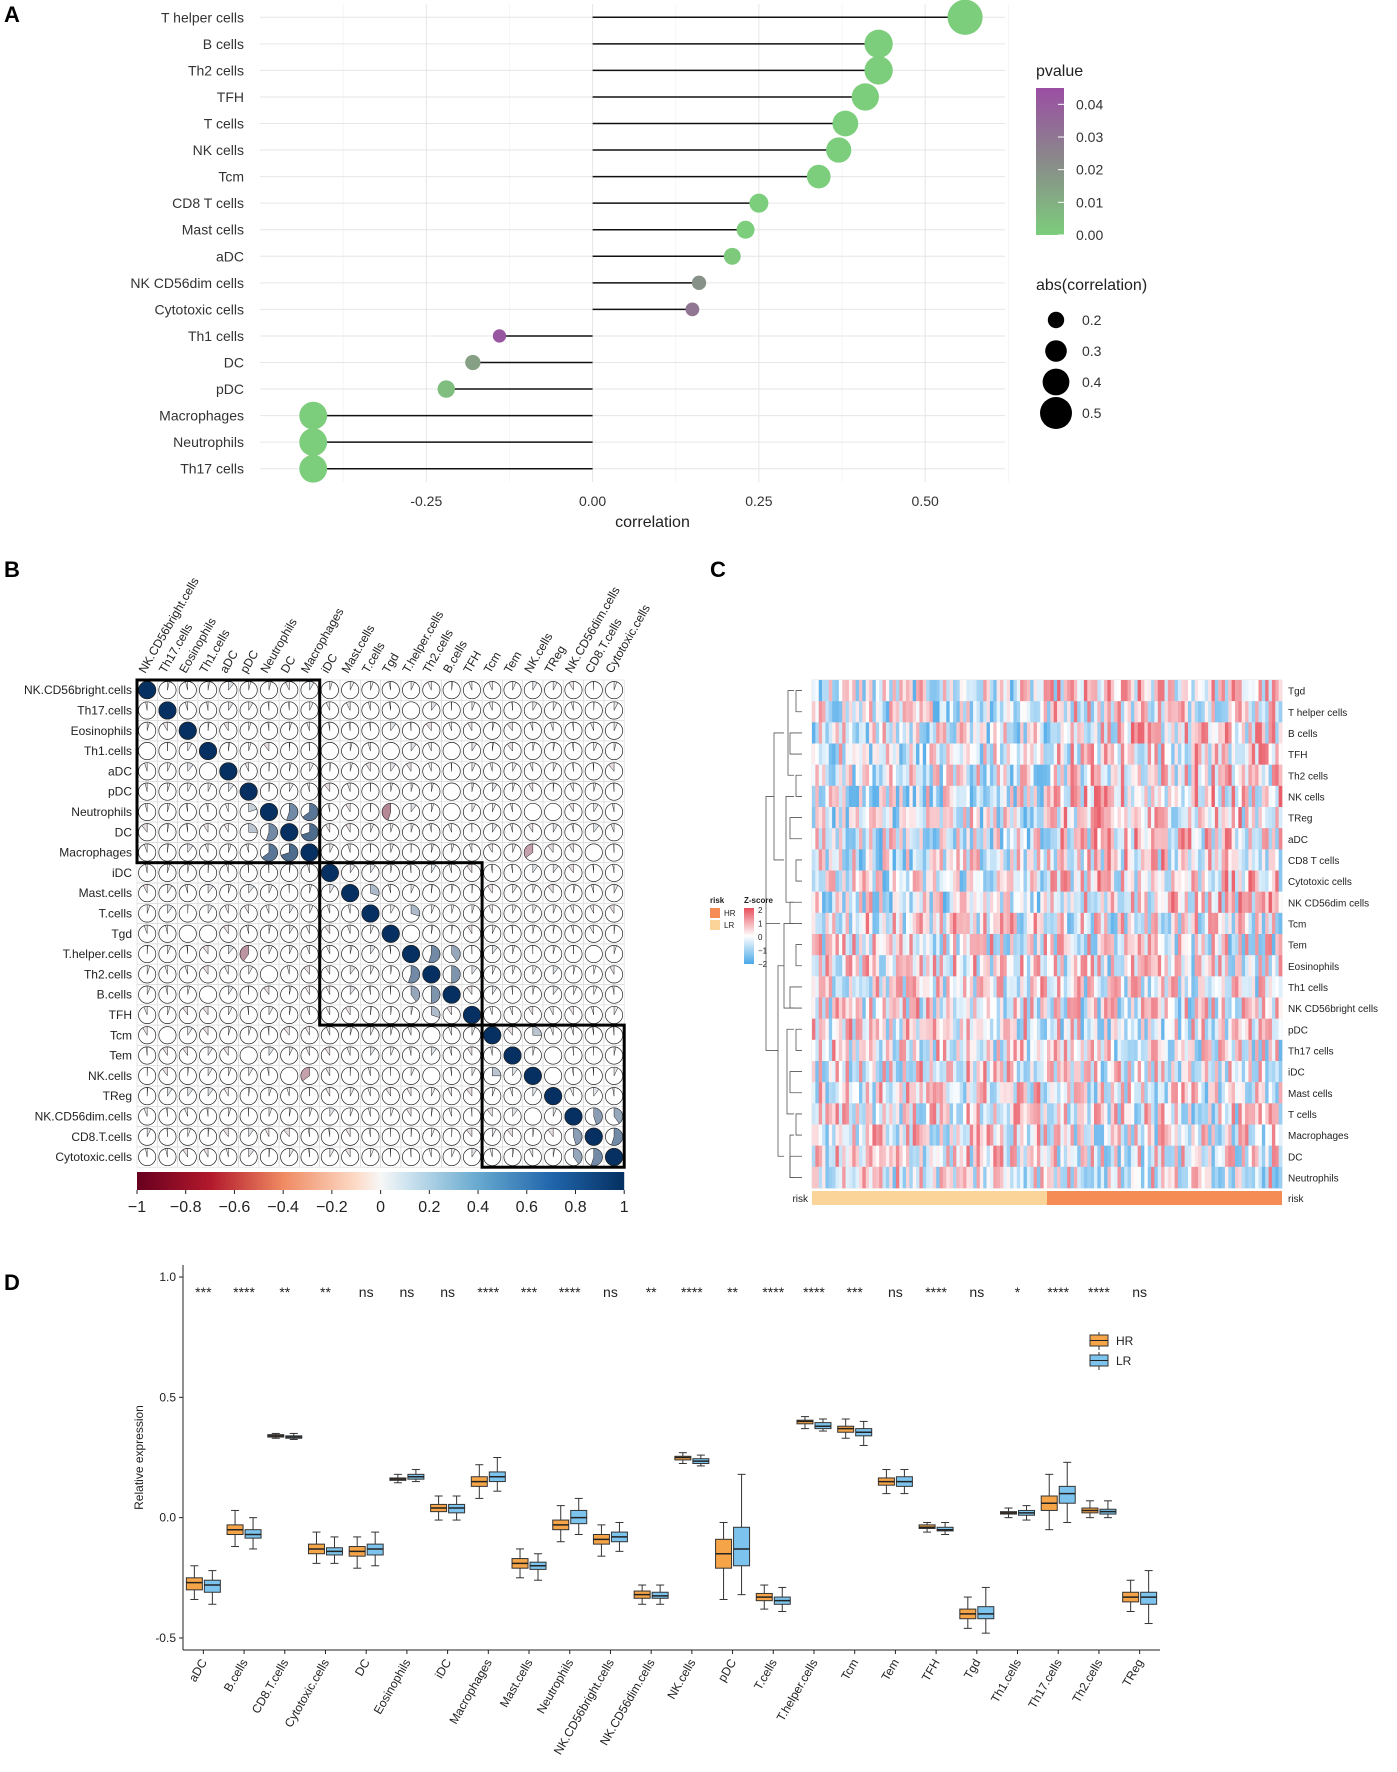 The image size is (1397, 1772). I want to click on legend-title-size: abs(correlation), so click(1091, 285).